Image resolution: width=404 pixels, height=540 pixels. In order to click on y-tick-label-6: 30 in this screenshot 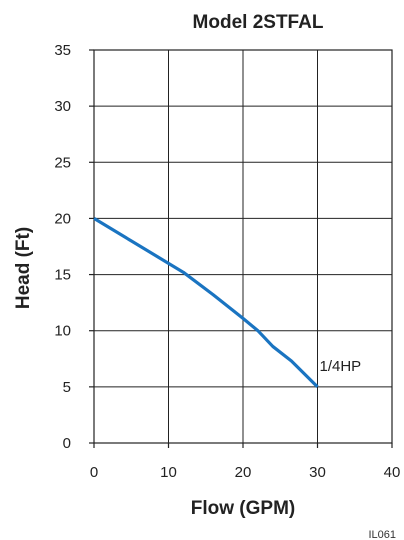, I will do `click(62, 106)`.